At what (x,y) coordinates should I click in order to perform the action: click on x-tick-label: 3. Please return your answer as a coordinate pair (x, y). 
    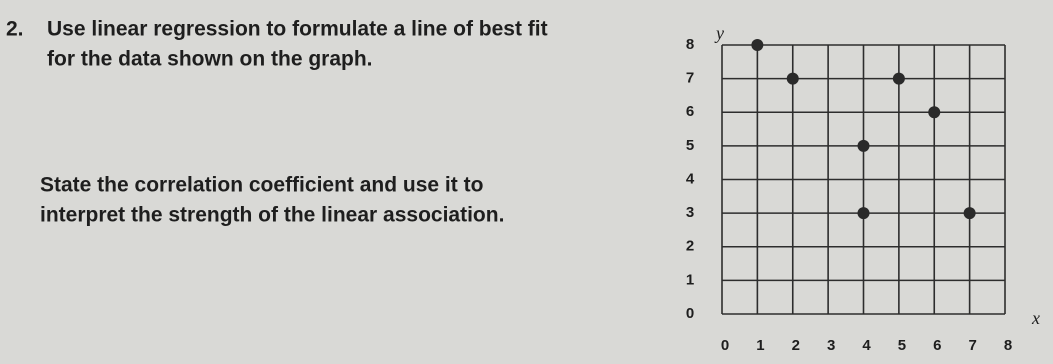
    Looking at the image, I should click on (831, 345).